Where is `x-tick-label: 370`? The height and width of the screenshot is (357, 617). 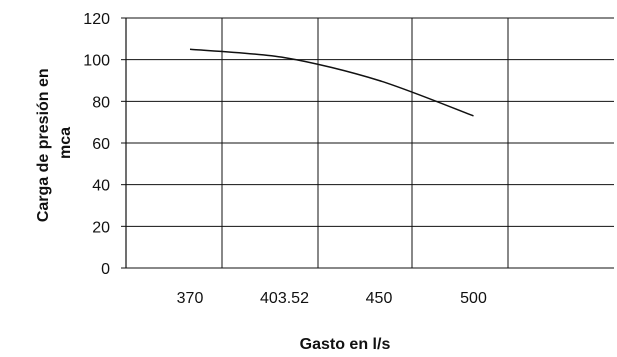 x-tick-label: 370 is located at coordinates (190, 298).